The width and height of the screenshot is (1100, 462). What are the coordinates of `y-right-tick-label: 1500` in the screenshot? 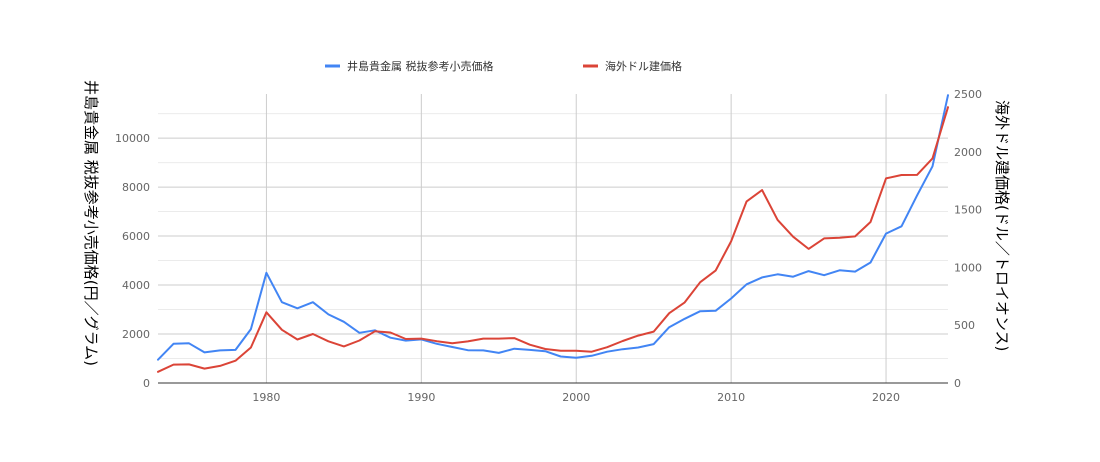 It's located at (968, 210).